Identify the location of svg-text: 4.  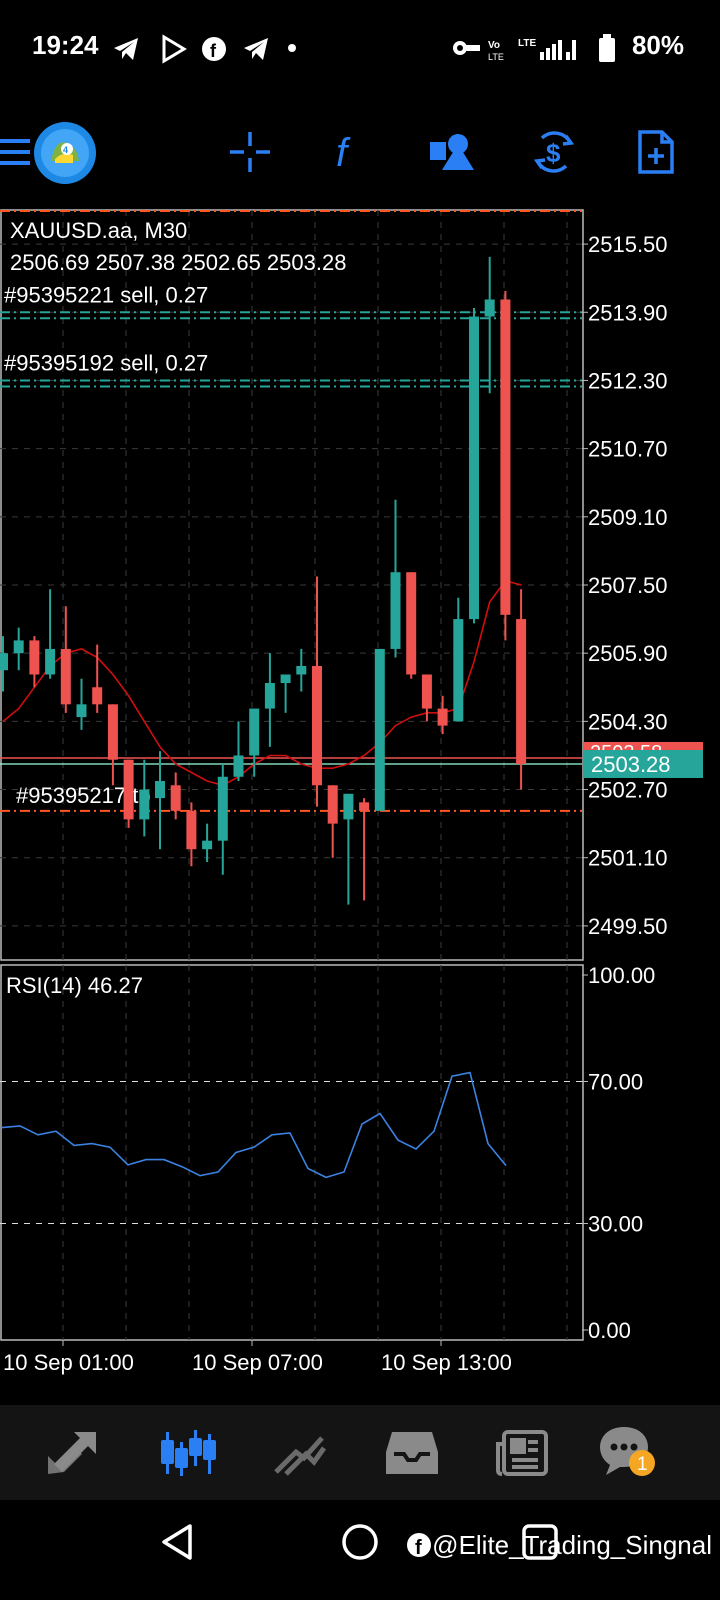
(65, 150).